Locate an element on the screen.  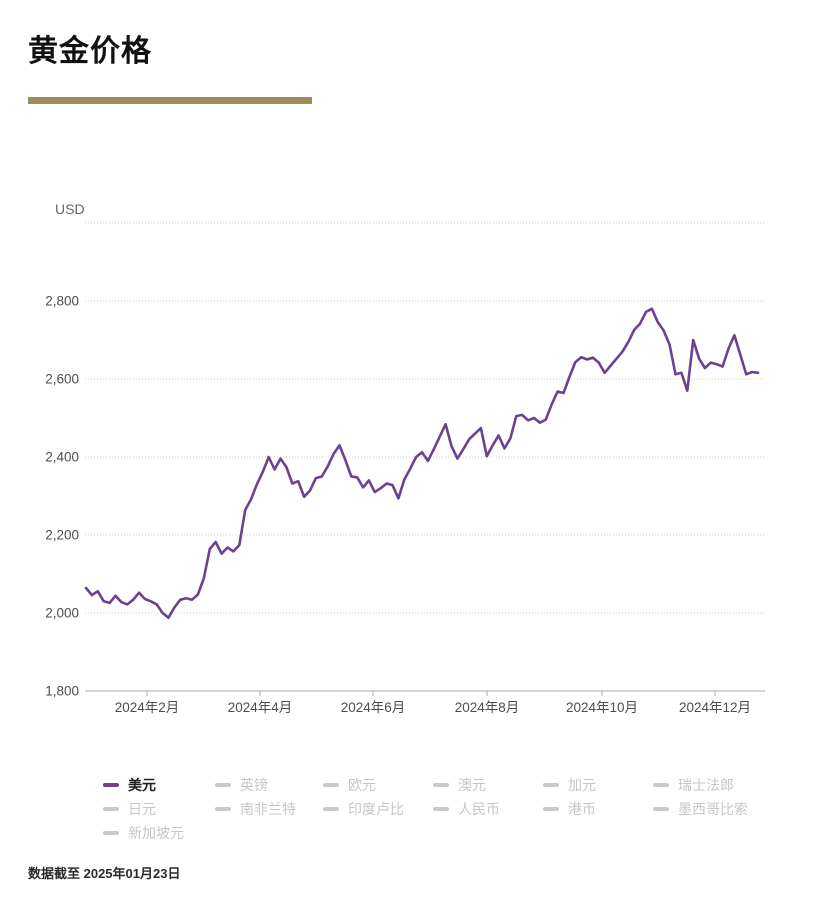
data-cutoff-note: 数据截至 2025年01月23日 is located at coordinates (104, 873).